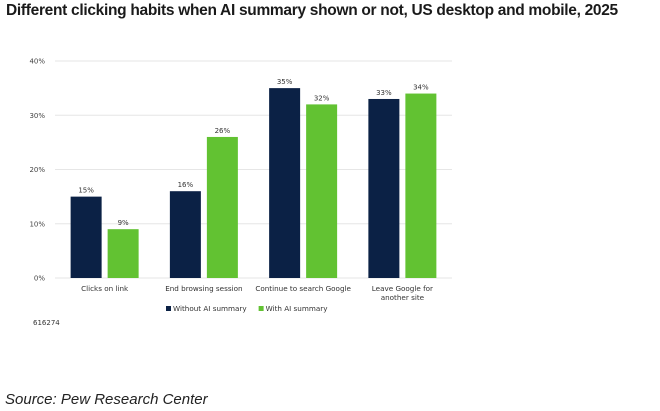 This screenshot has height=411, width=660. Describe the element at coordinates (123, 223) in the screenshot. I see `data-label: 9%` at that location.